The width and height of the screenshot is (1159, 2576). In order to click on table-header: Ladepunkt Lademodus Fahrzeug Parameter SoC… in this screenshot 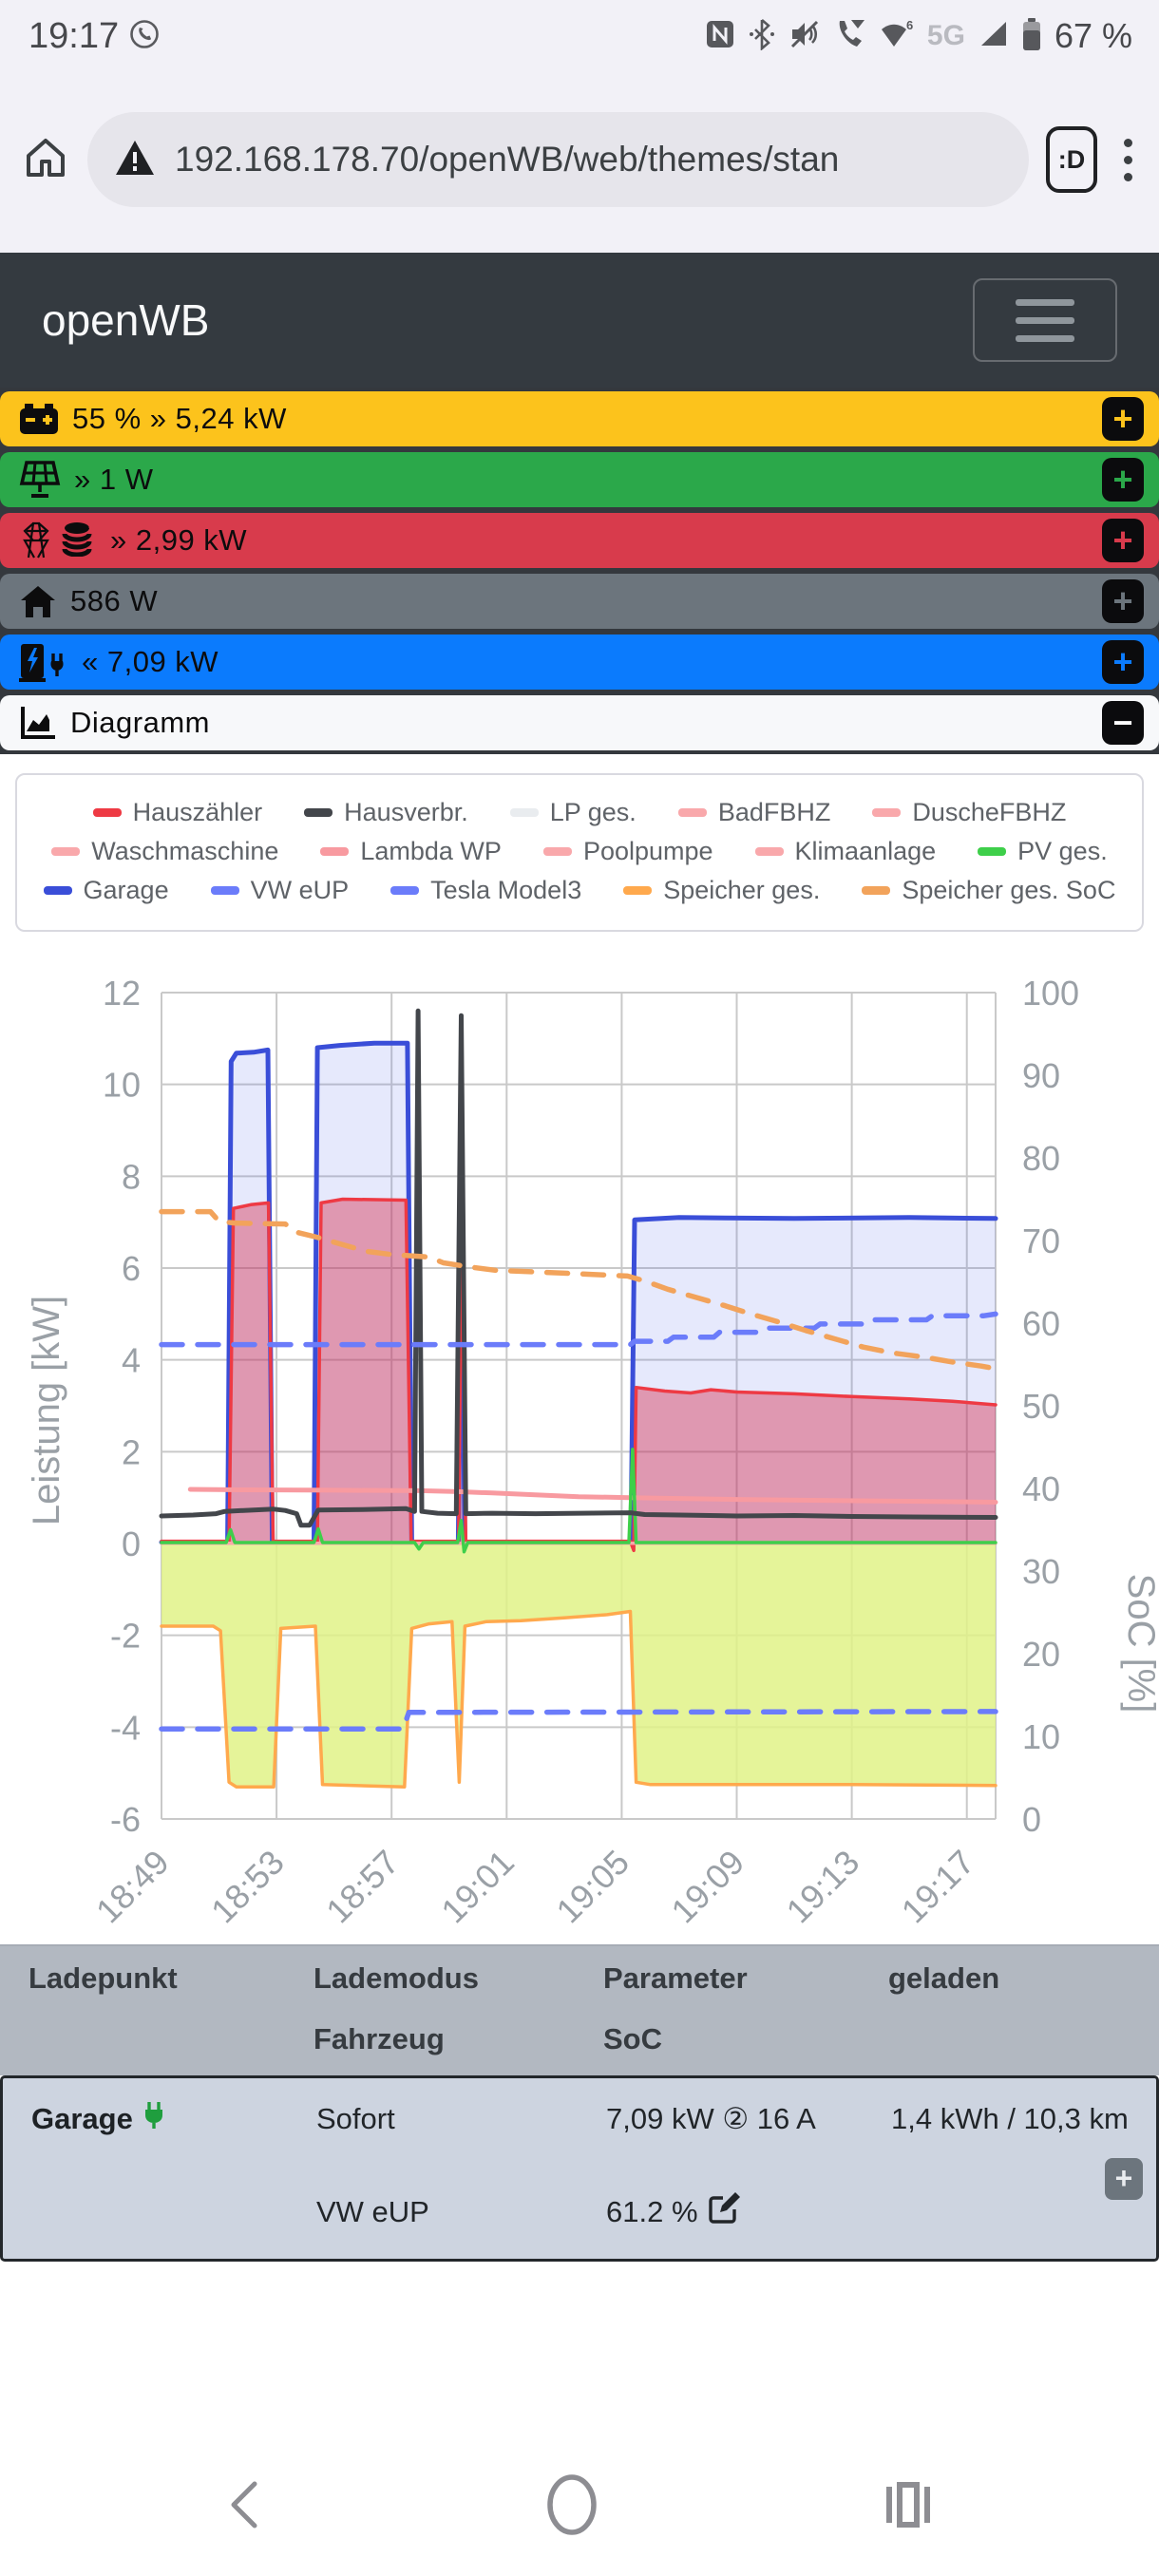, I will do `click(579, 2010)`.